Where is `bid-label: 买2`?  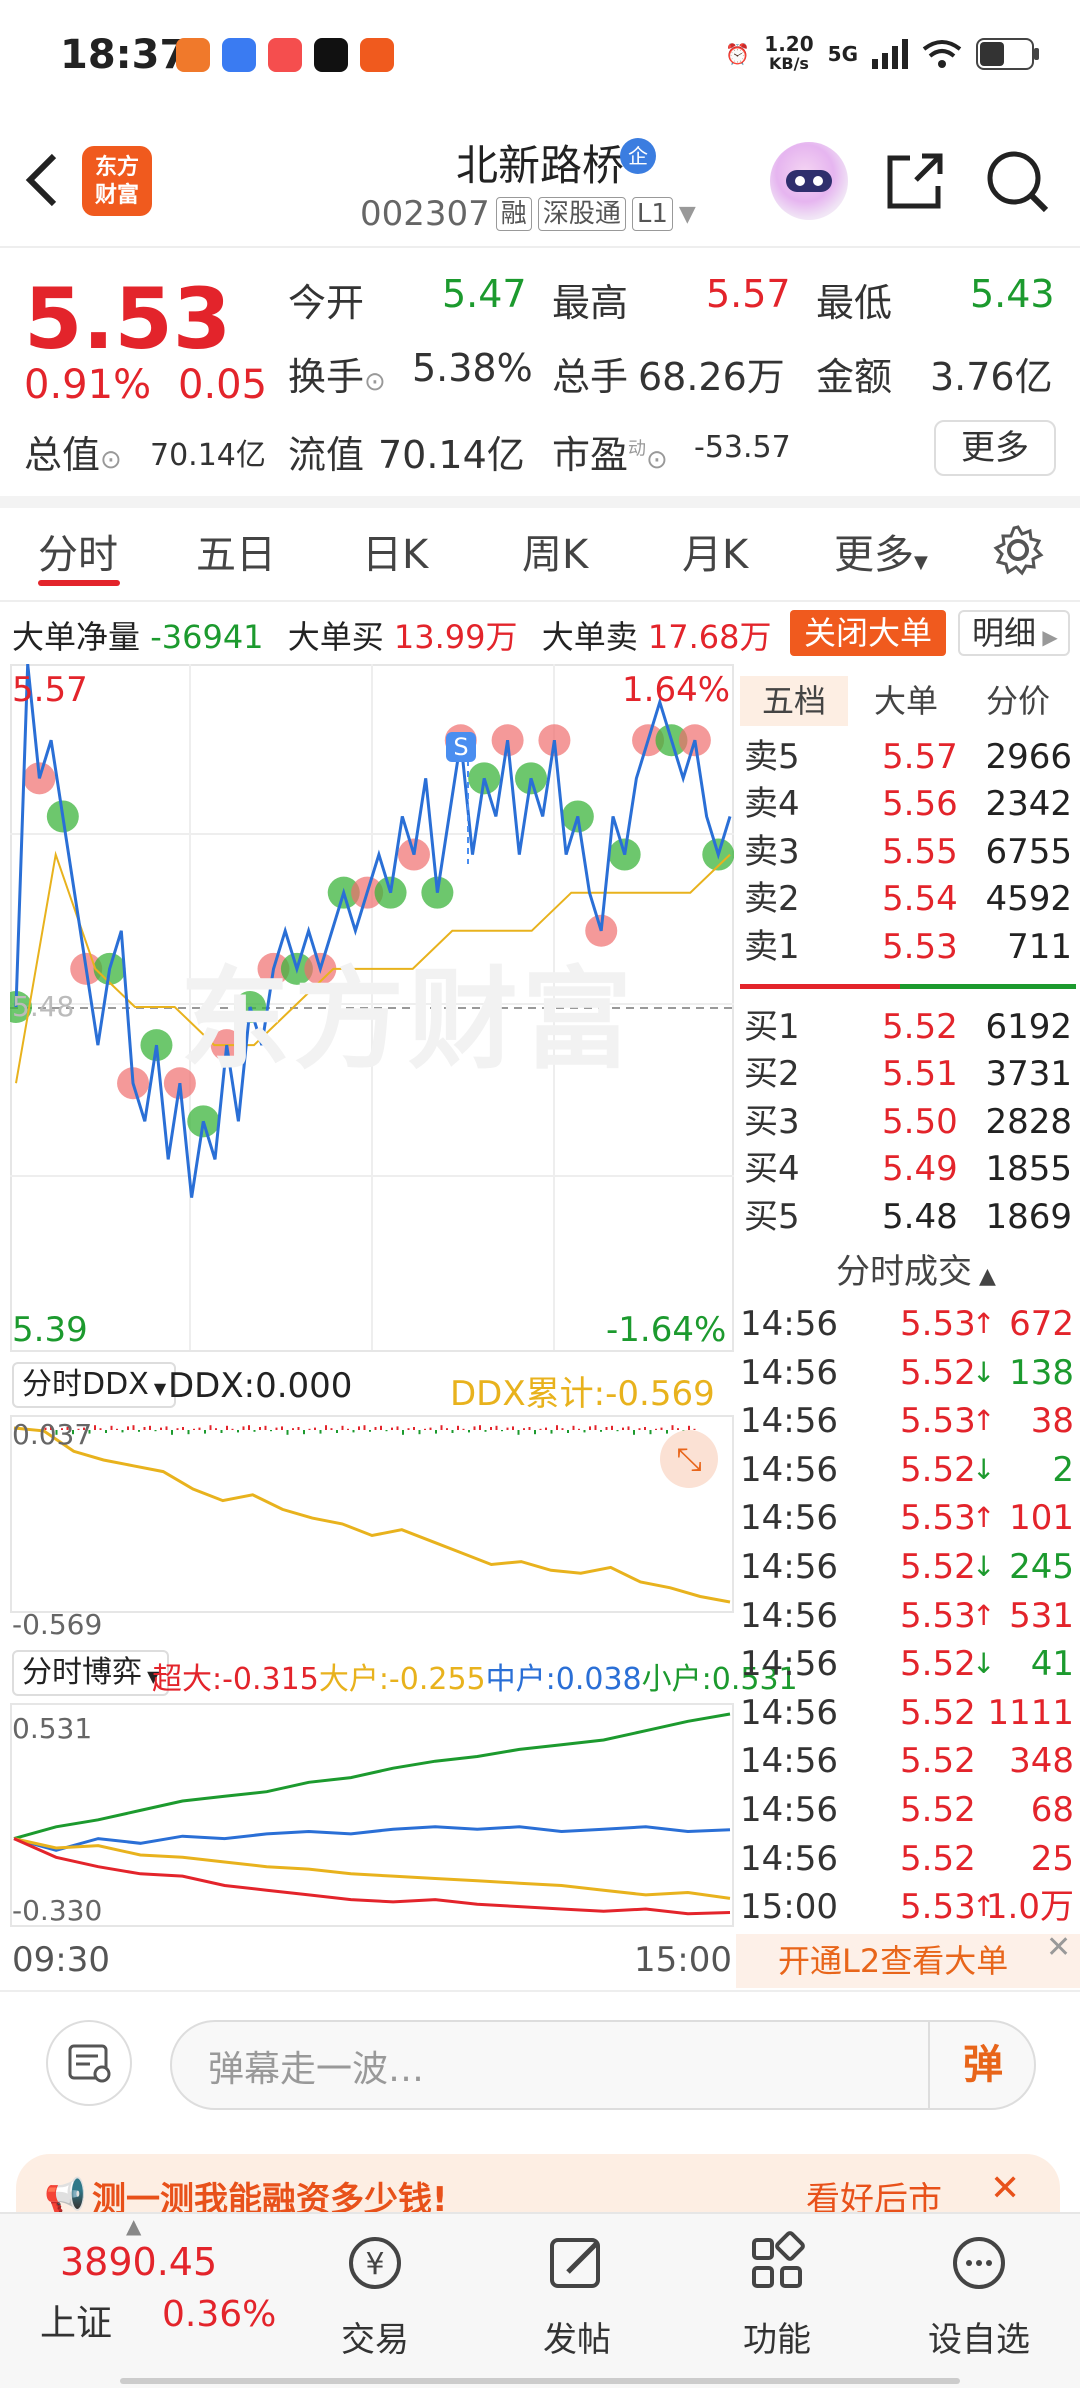
bid-label: 买2 is located at coordinates (772, 1074).